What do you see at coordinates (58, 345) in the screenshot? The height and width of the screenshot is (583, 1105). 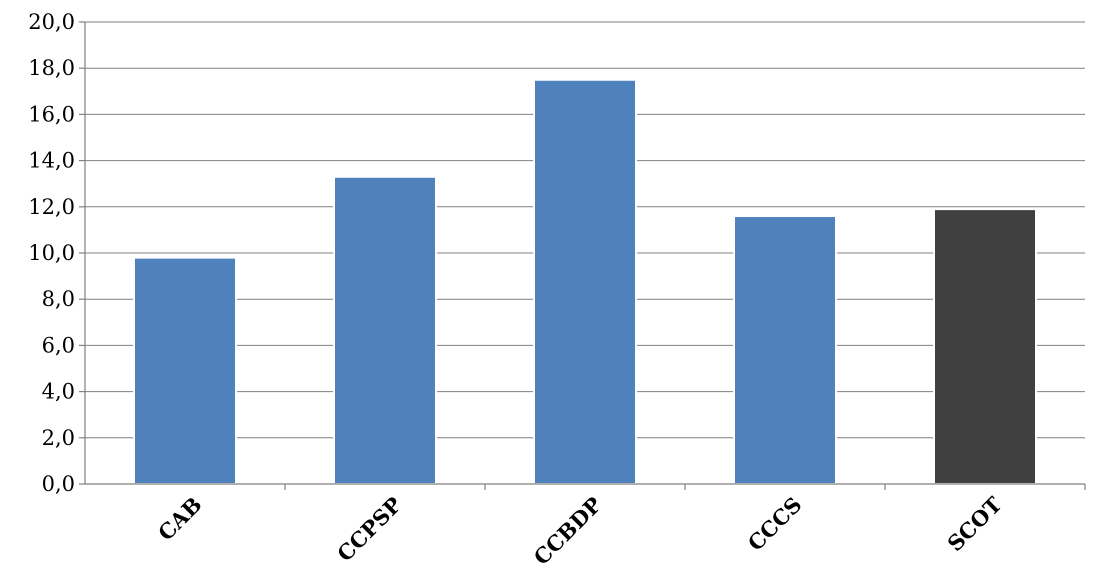 I see `y-tick-label: 6,0` at bounding box center [58, 345].